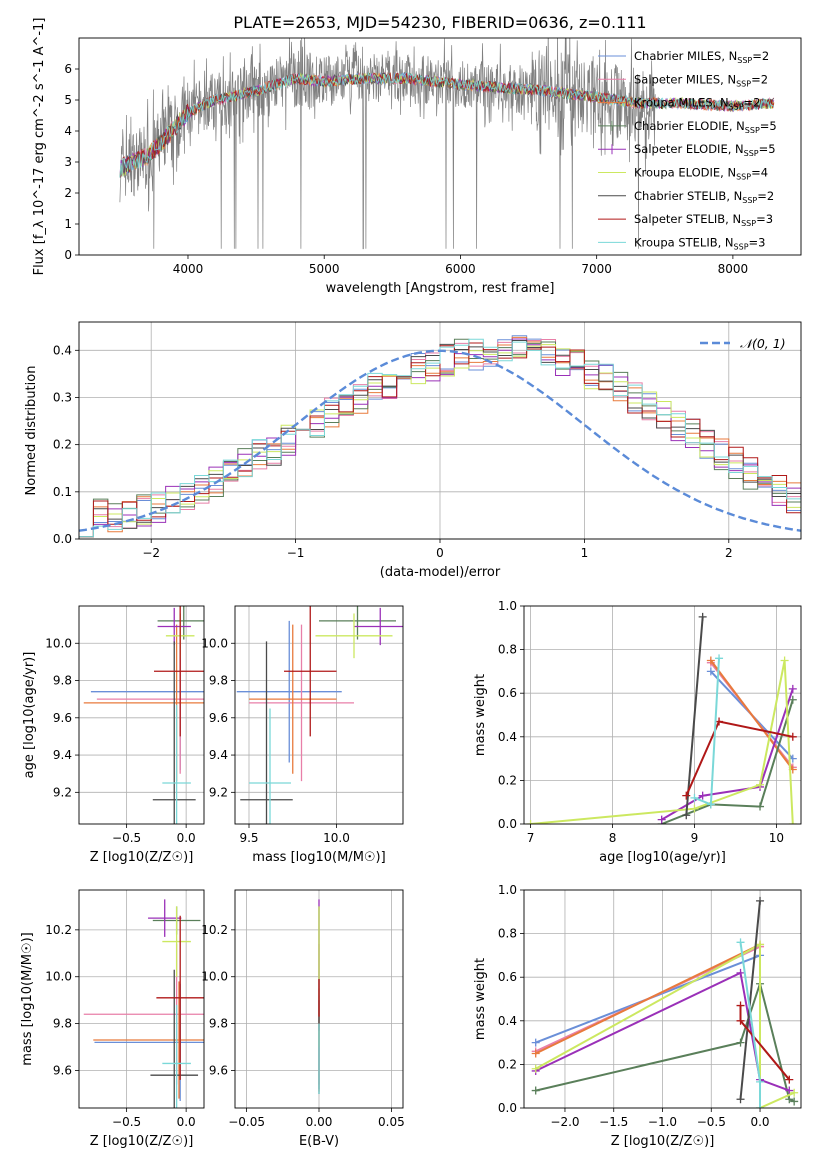 The width and height of the screenshot is (819, 1170). What do you see at coordinates (62, 492) in the screenshot?
I see `y-tick-label: 0.1` at bounding box center [62, 492].